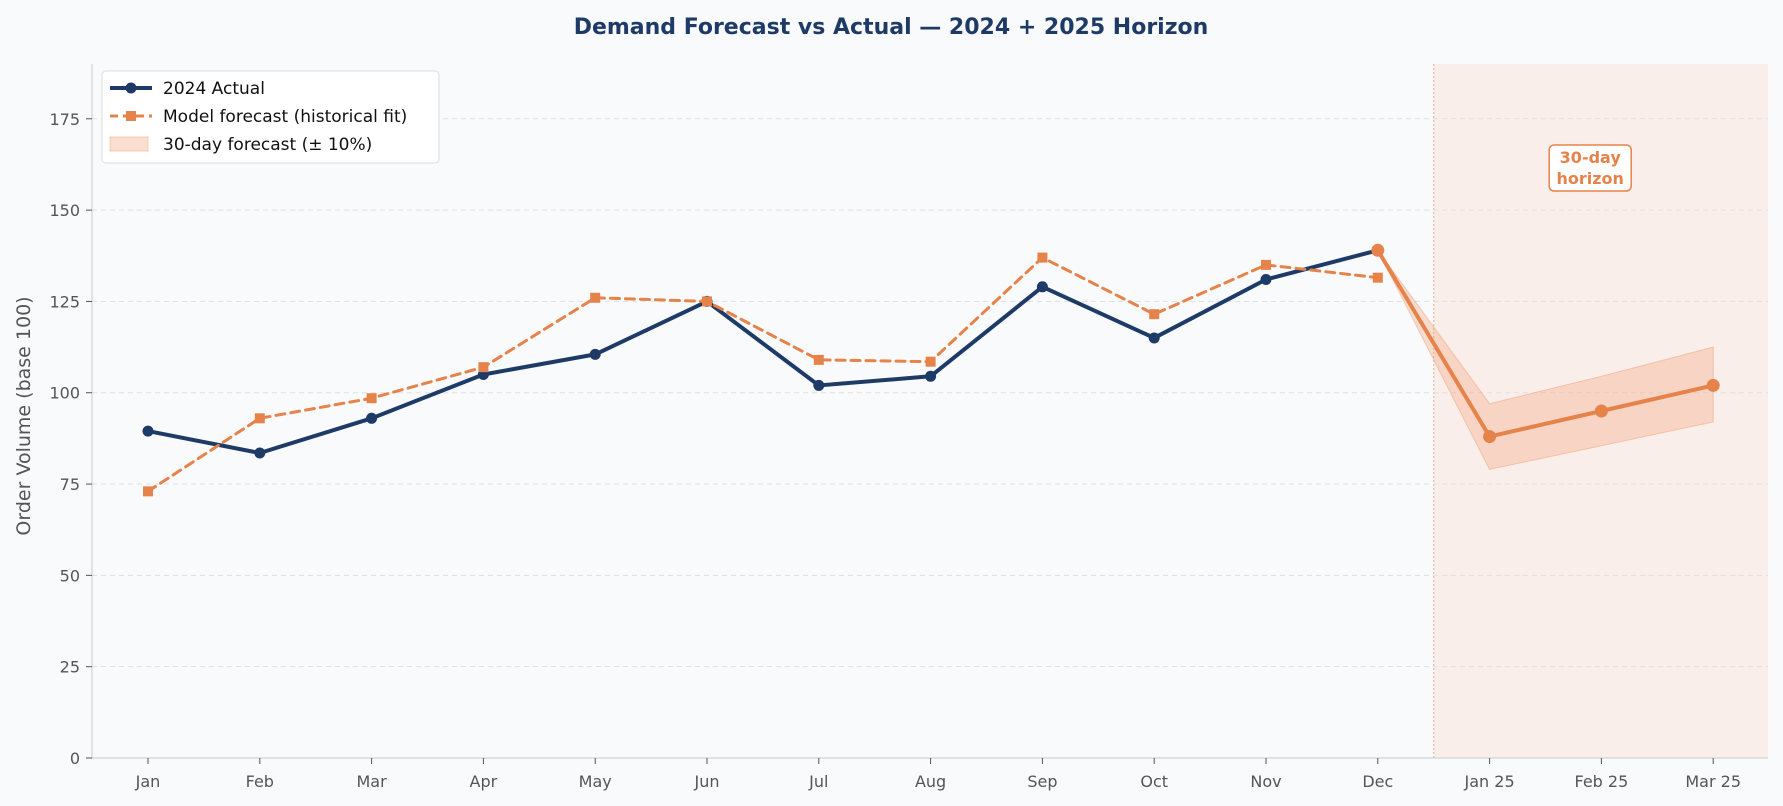 This screenshot has height=806, width=1783. Describe the element at coordinates (1377, 781) in the screenshot. I see `x-tick-label-11: Dec` at that location.